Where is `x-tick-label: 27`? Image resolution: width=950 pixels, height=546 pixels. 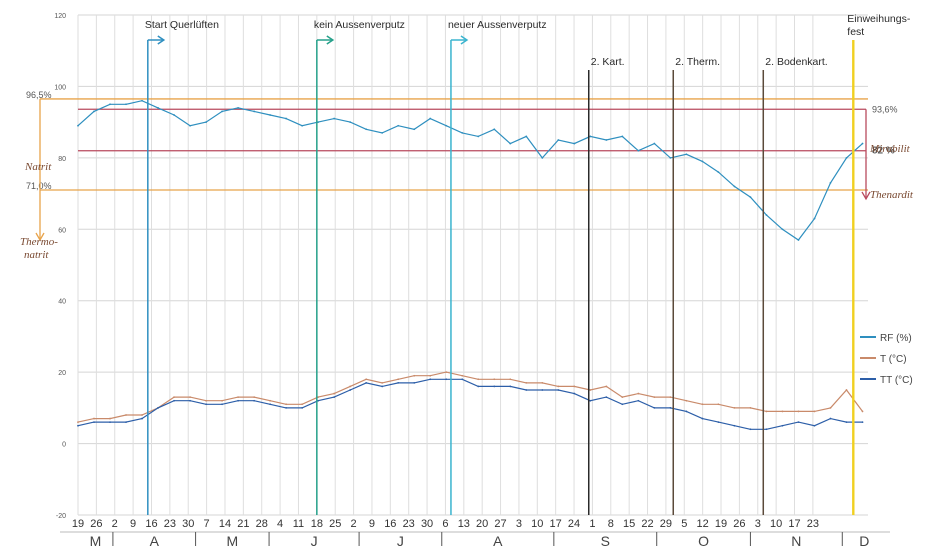
x-tick-label: 27 is located at coordinates (500, 524).